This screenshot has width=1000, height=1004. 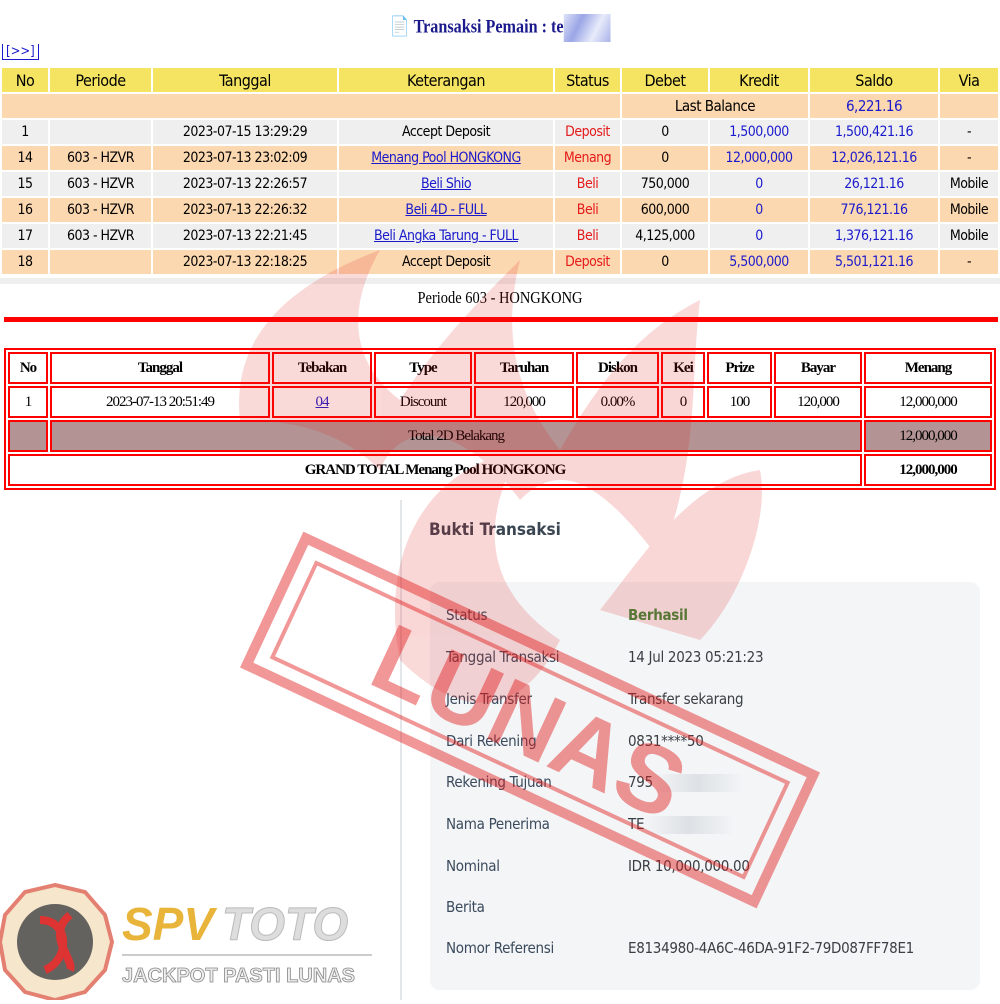 I want to click on field-nama-penerima: Nama Penerima TE, so click(x=590, y=824).